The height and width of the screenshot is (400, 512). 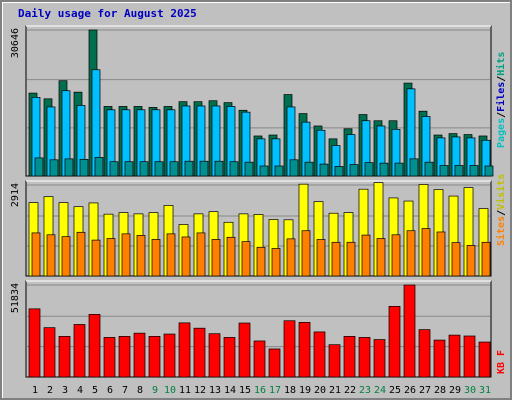 What do you see at coordinates (185, 390) in the screenshot?
I see `day-label-11: 11` at bounding box center [185, 390].